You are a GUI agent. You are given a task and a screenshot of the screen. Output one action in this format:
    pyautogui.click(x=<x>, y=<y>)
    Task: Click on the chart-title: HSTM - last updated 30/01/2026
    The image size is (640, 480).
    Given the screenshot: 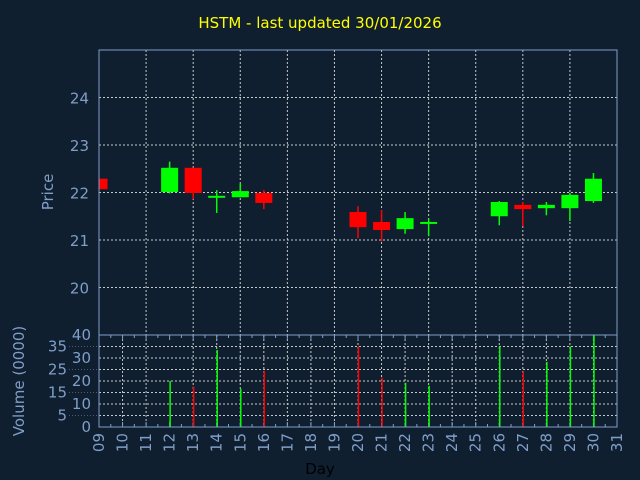 What is the action you would take?
    pyautogui.click(x=320, y=23)
    